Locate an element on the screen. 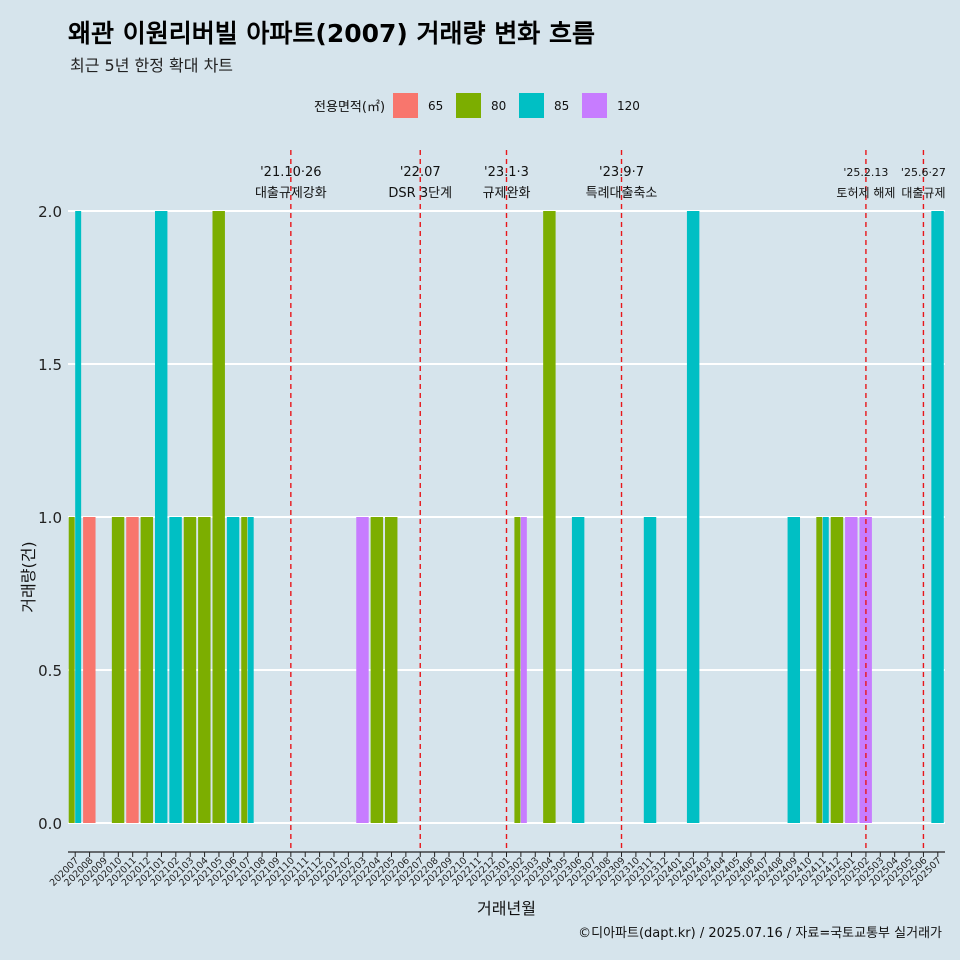 This screenshot has width=960, height=960. legend-item-65: 65 is located at coordinates (421, 105).